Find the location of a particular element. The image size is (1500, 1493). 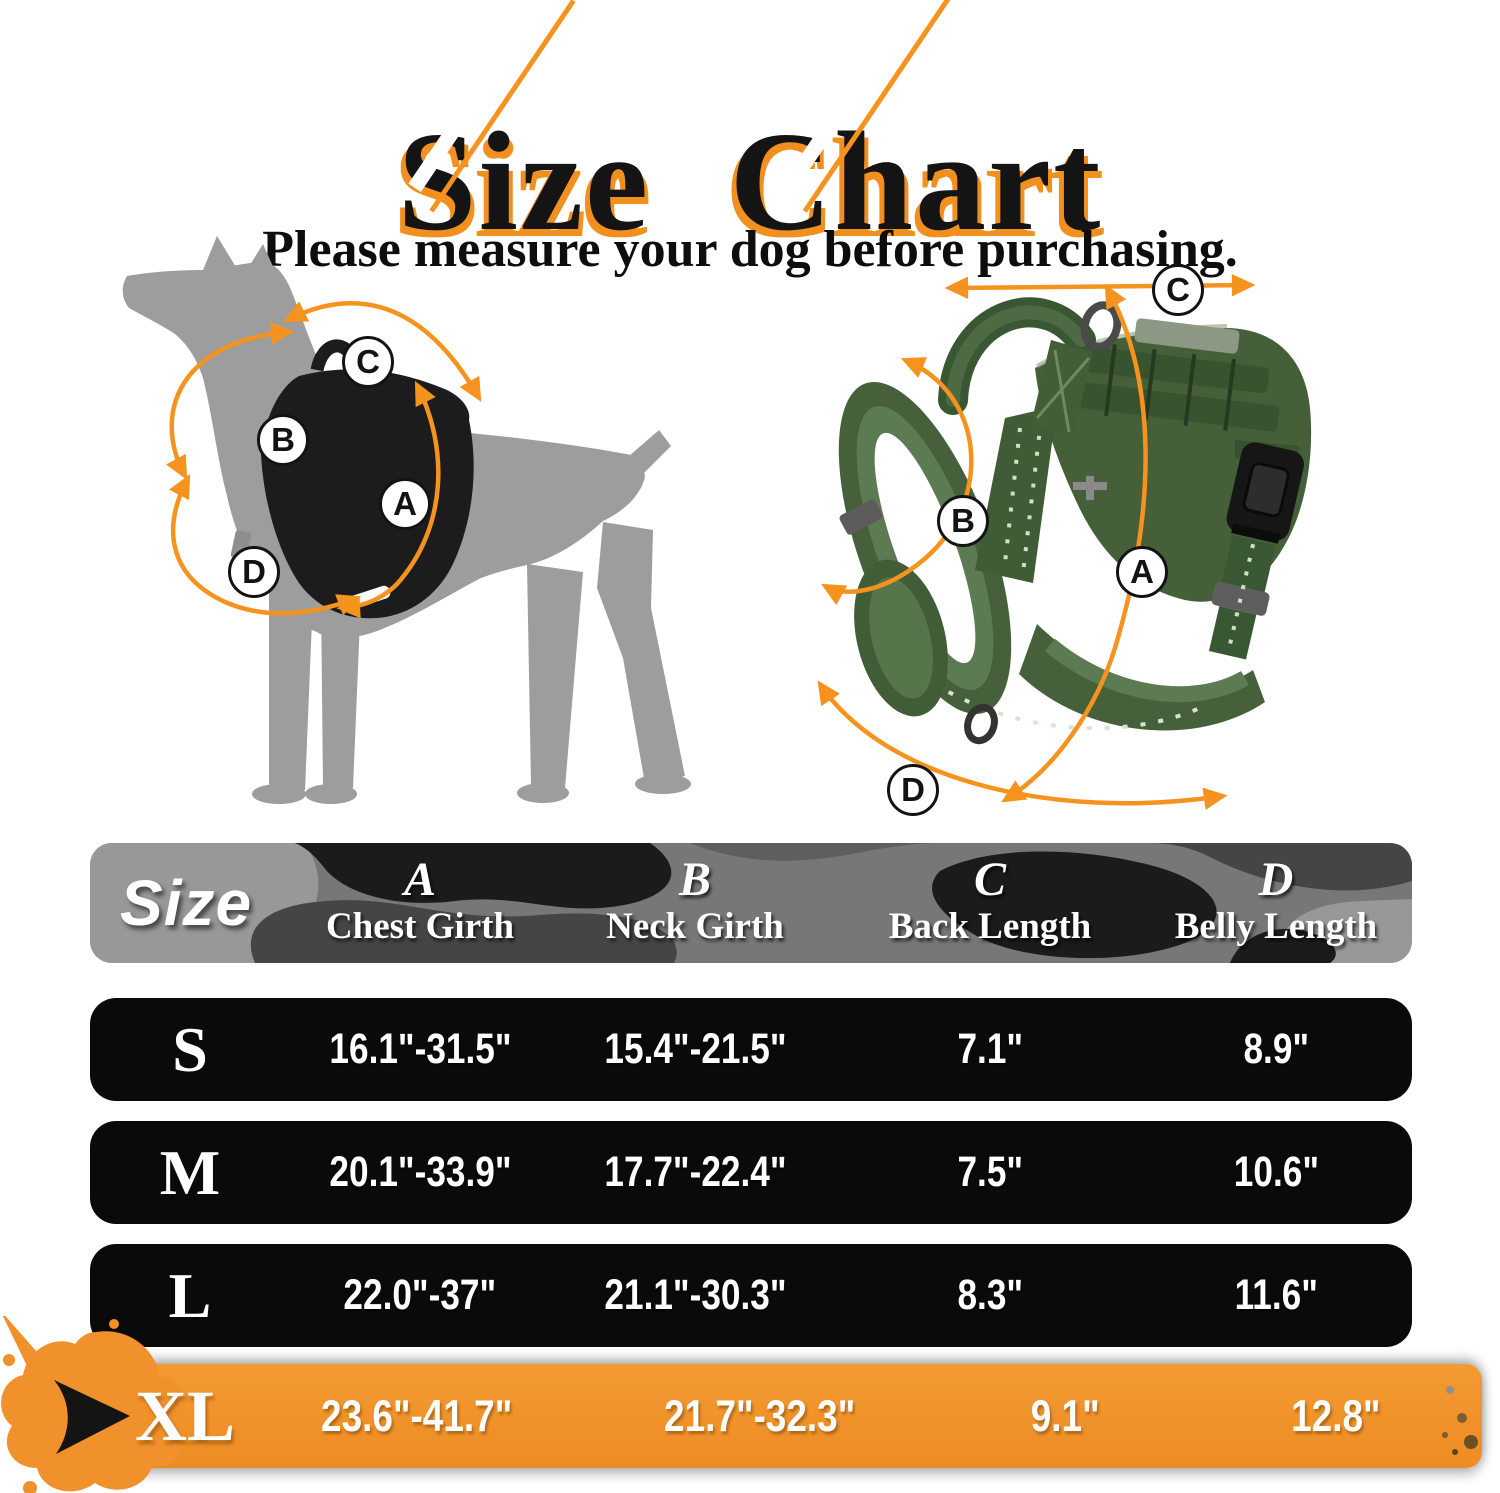

size-label: XL is located at coordinates (185, 1415).